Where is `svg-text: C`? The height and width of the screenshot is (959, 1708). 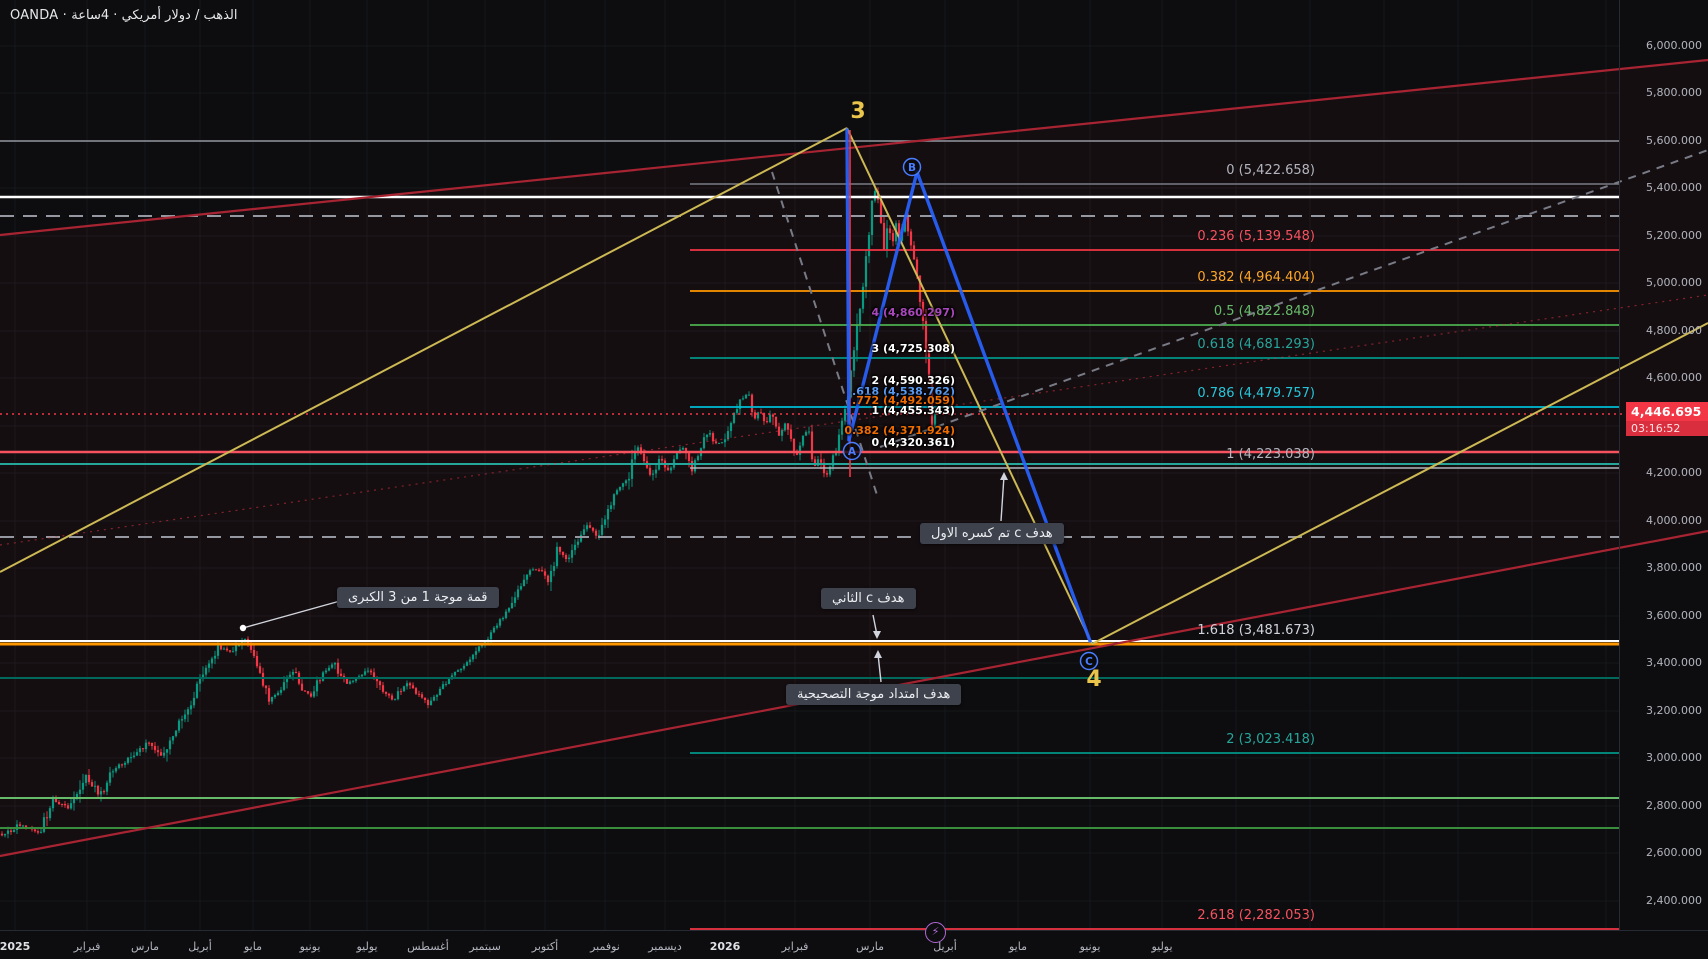
svg-text: C is located at coordinates (1089, 662).